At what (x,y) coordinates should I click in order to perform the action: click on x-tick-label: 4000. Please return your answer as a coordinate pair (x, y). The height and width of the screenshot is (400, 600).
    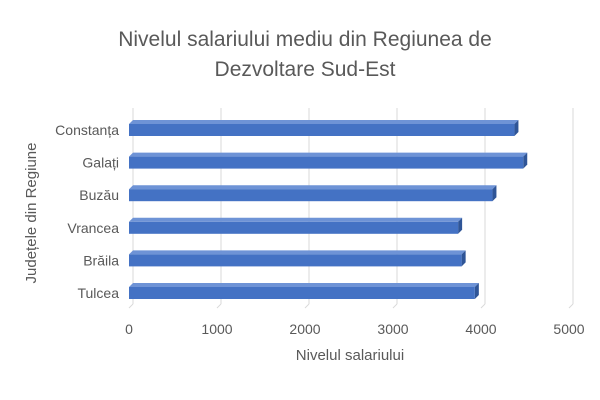
    Looking at the image, I should click on (480, 329).